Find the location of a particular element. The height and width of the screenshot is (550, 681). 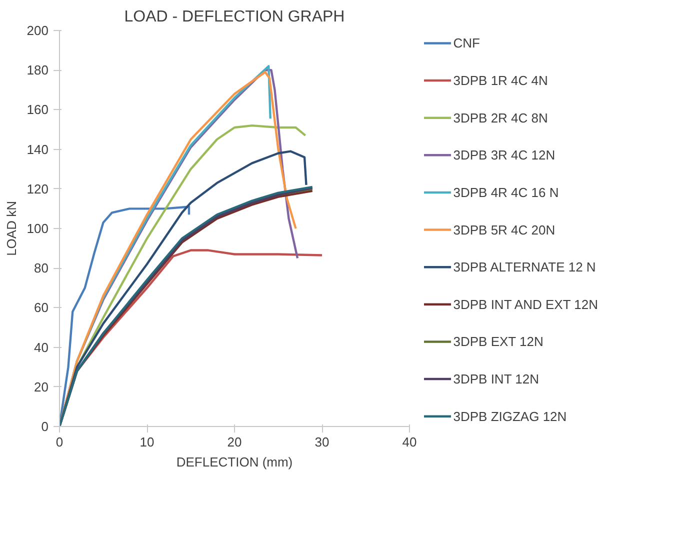

x-tick-label: 30 is located at coordinates (322, 442).